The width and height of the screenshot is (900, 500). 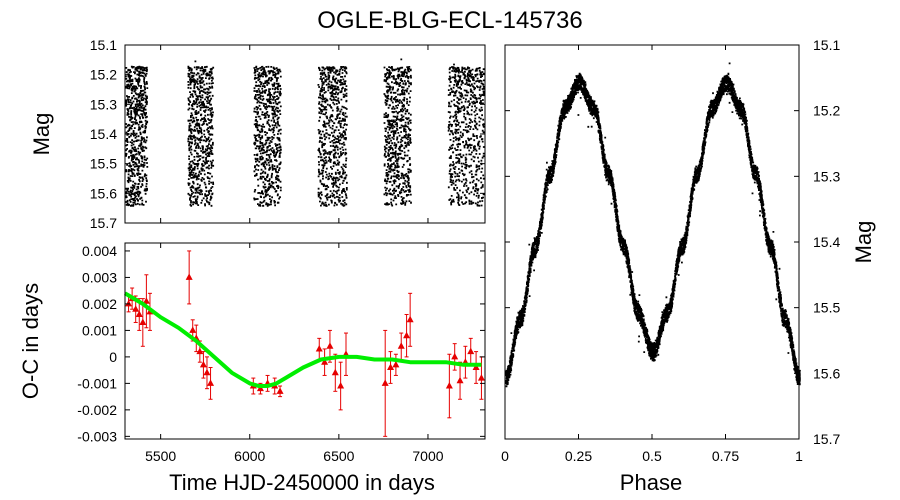 What do you see at coordinates (99, 304) in the screenshot?
I see `o-c-ytick-label: 0.002` at bounding box center [99, 304].